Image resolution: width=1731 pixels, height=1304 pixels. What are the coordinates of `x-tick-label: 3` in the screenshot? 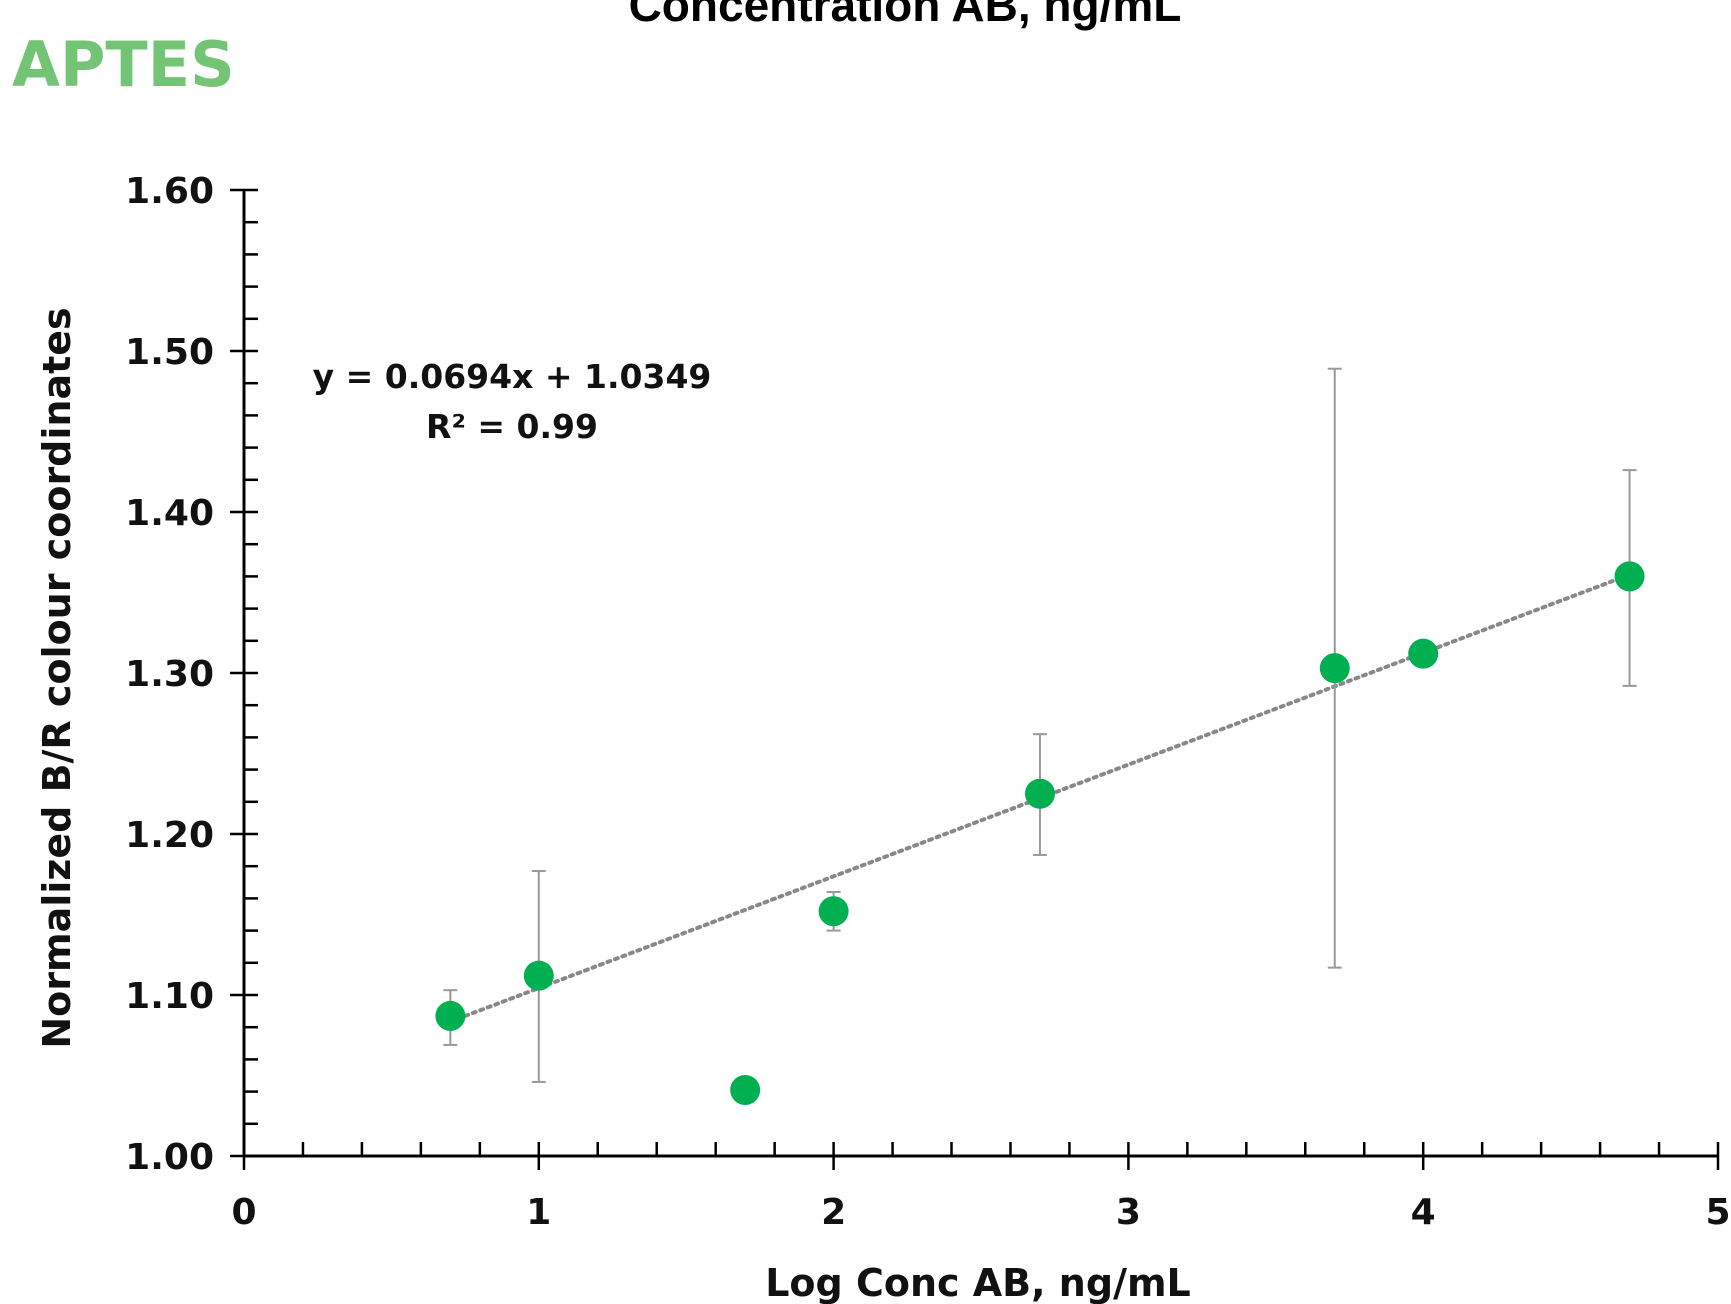 It's located at (1128, 1212).